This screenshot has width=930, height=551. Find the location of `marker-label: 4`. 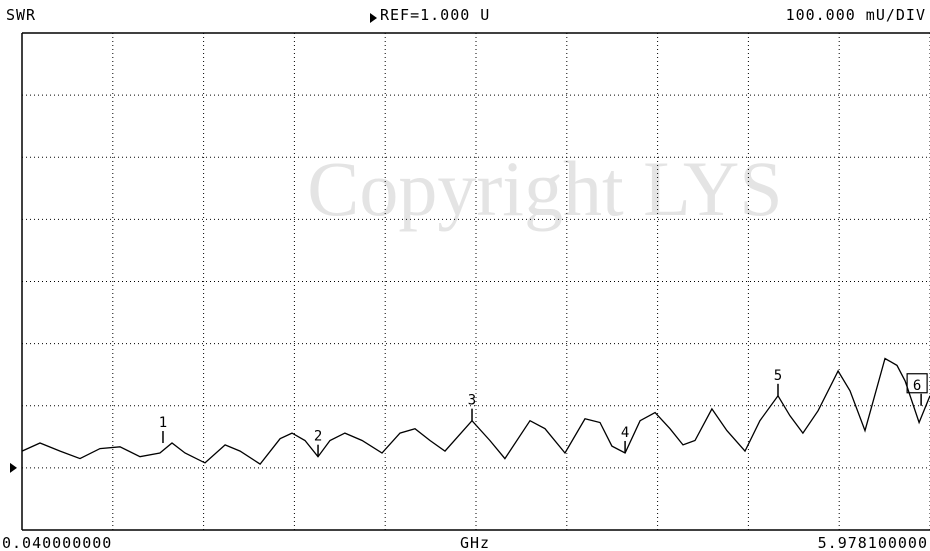

marker-label: 4 is located at coordinates (625, 433).